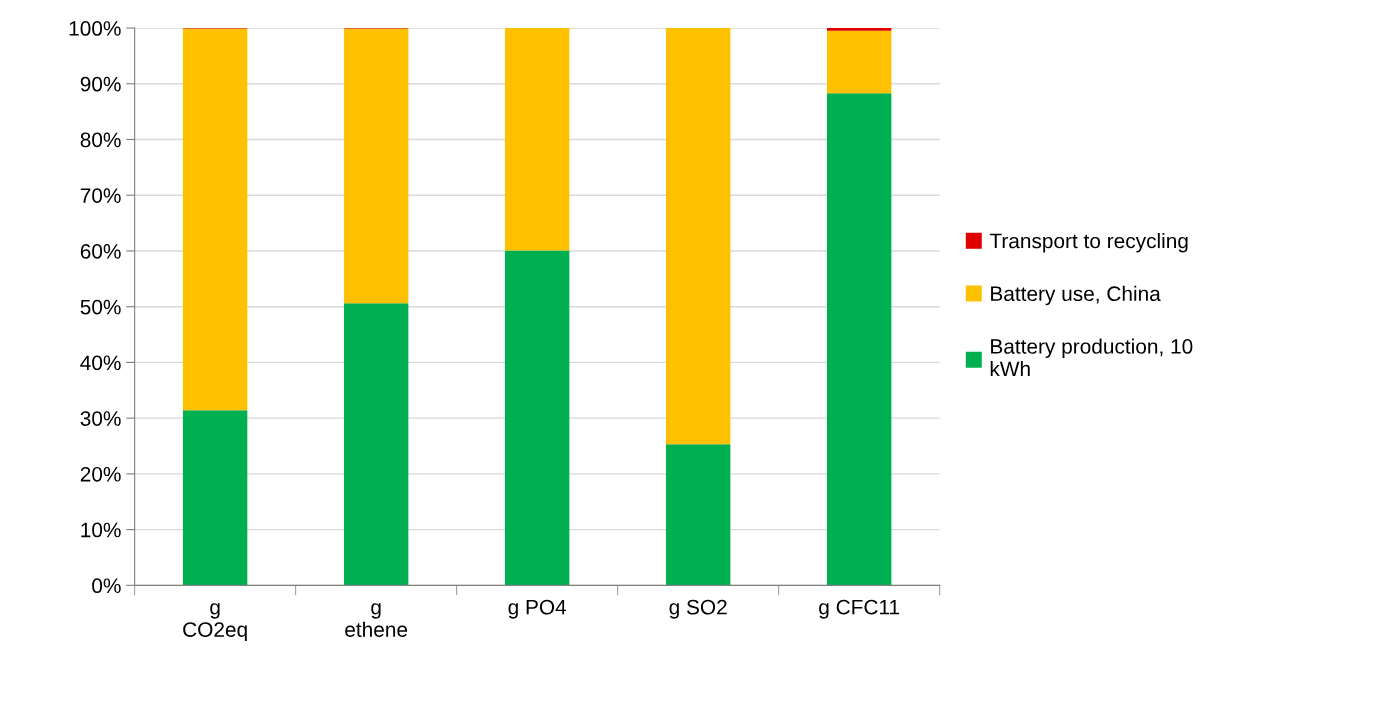 This screenshot has height=701, width=1388. I want to click on y-tick-label: 10%, so click(101, 530).